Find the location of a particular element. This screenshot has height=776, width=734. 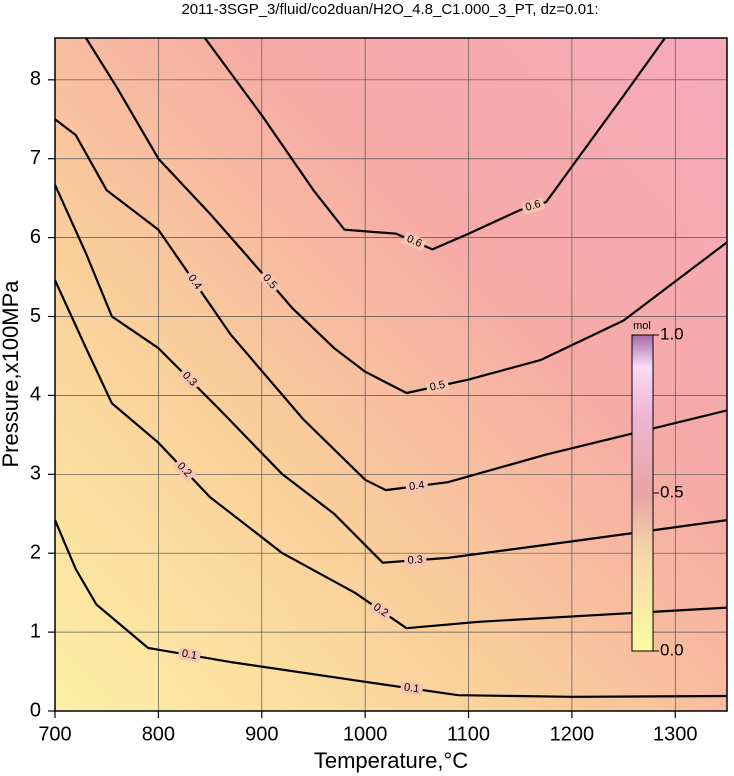

y-tick-label: 2 is located at coordinates (35, 552).